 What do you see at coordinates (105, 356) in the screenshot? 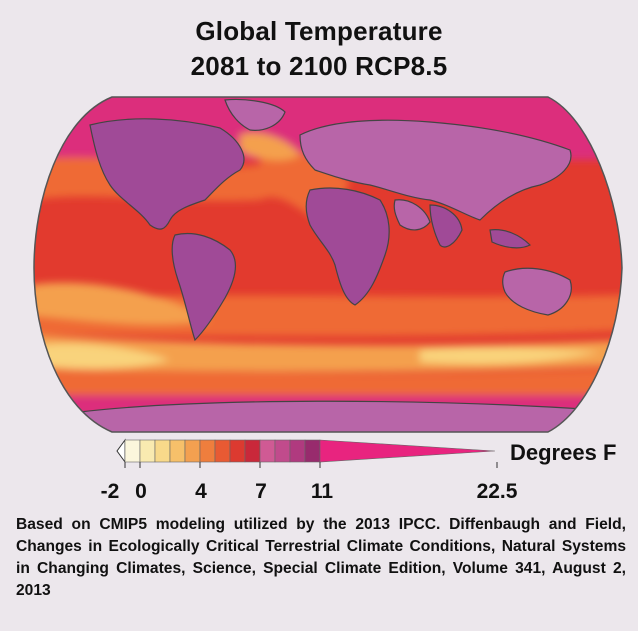
I see `south-pacific-pale-patch` at bounding box center [105, 356].